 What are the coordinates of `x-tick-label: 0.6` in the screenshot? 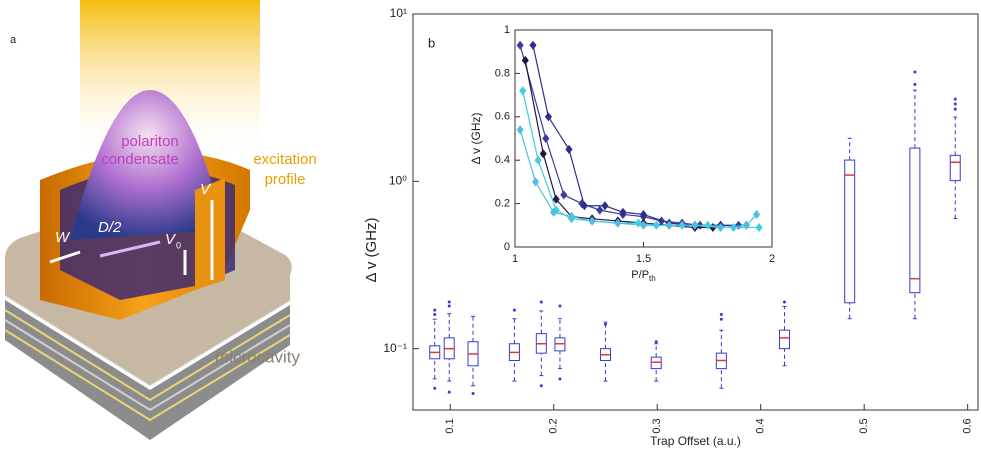 It's located at (968, 425).